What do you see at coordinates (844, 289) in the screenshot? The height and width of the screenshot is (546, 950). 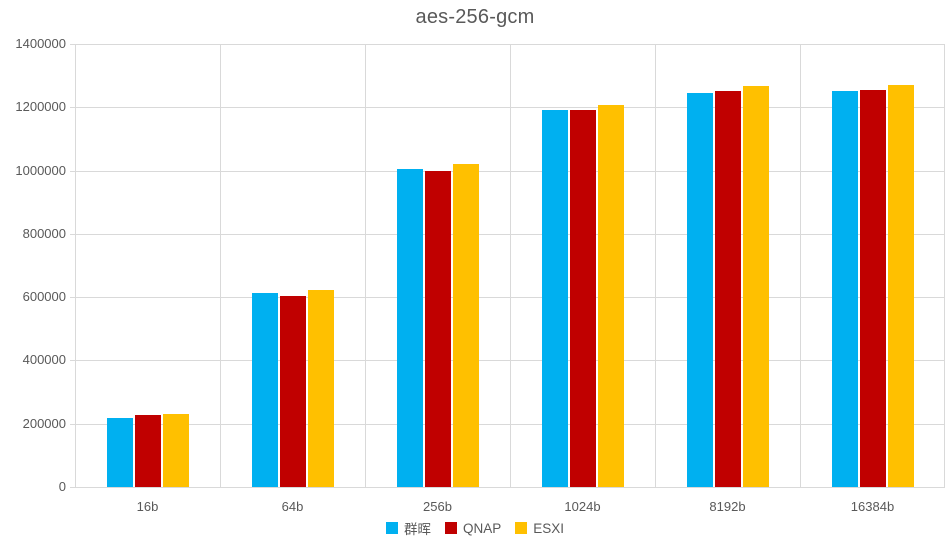 I see `bar-群晖-16384b` at bounding box center [844, 289].